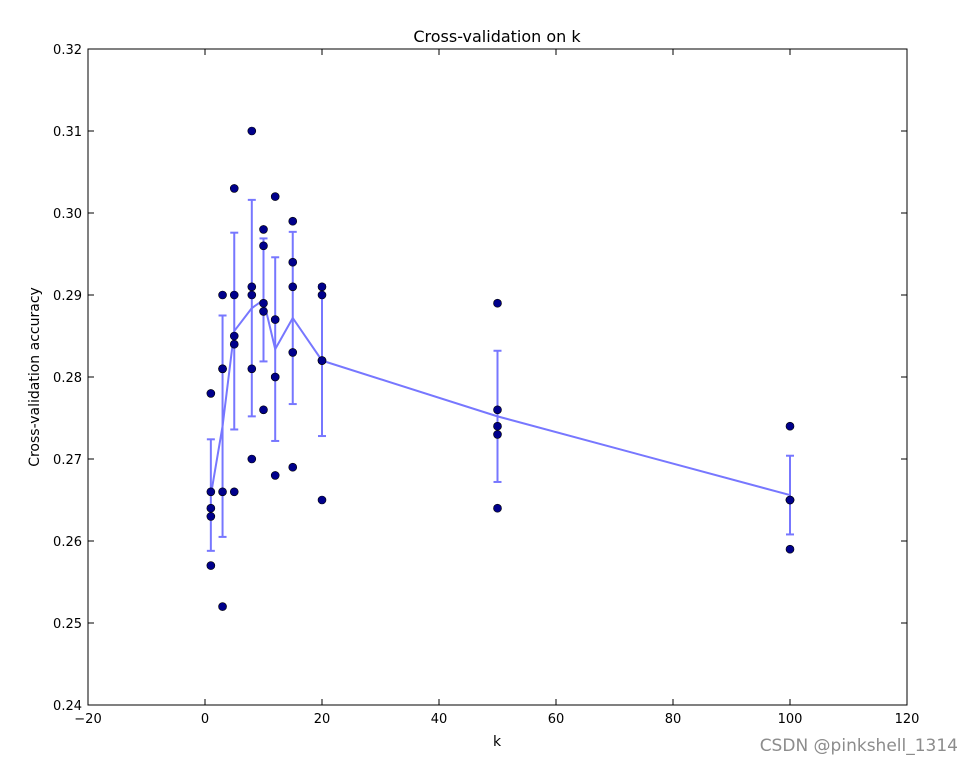  I want to click on y-tick-label: 0.24, so click(67, 706).